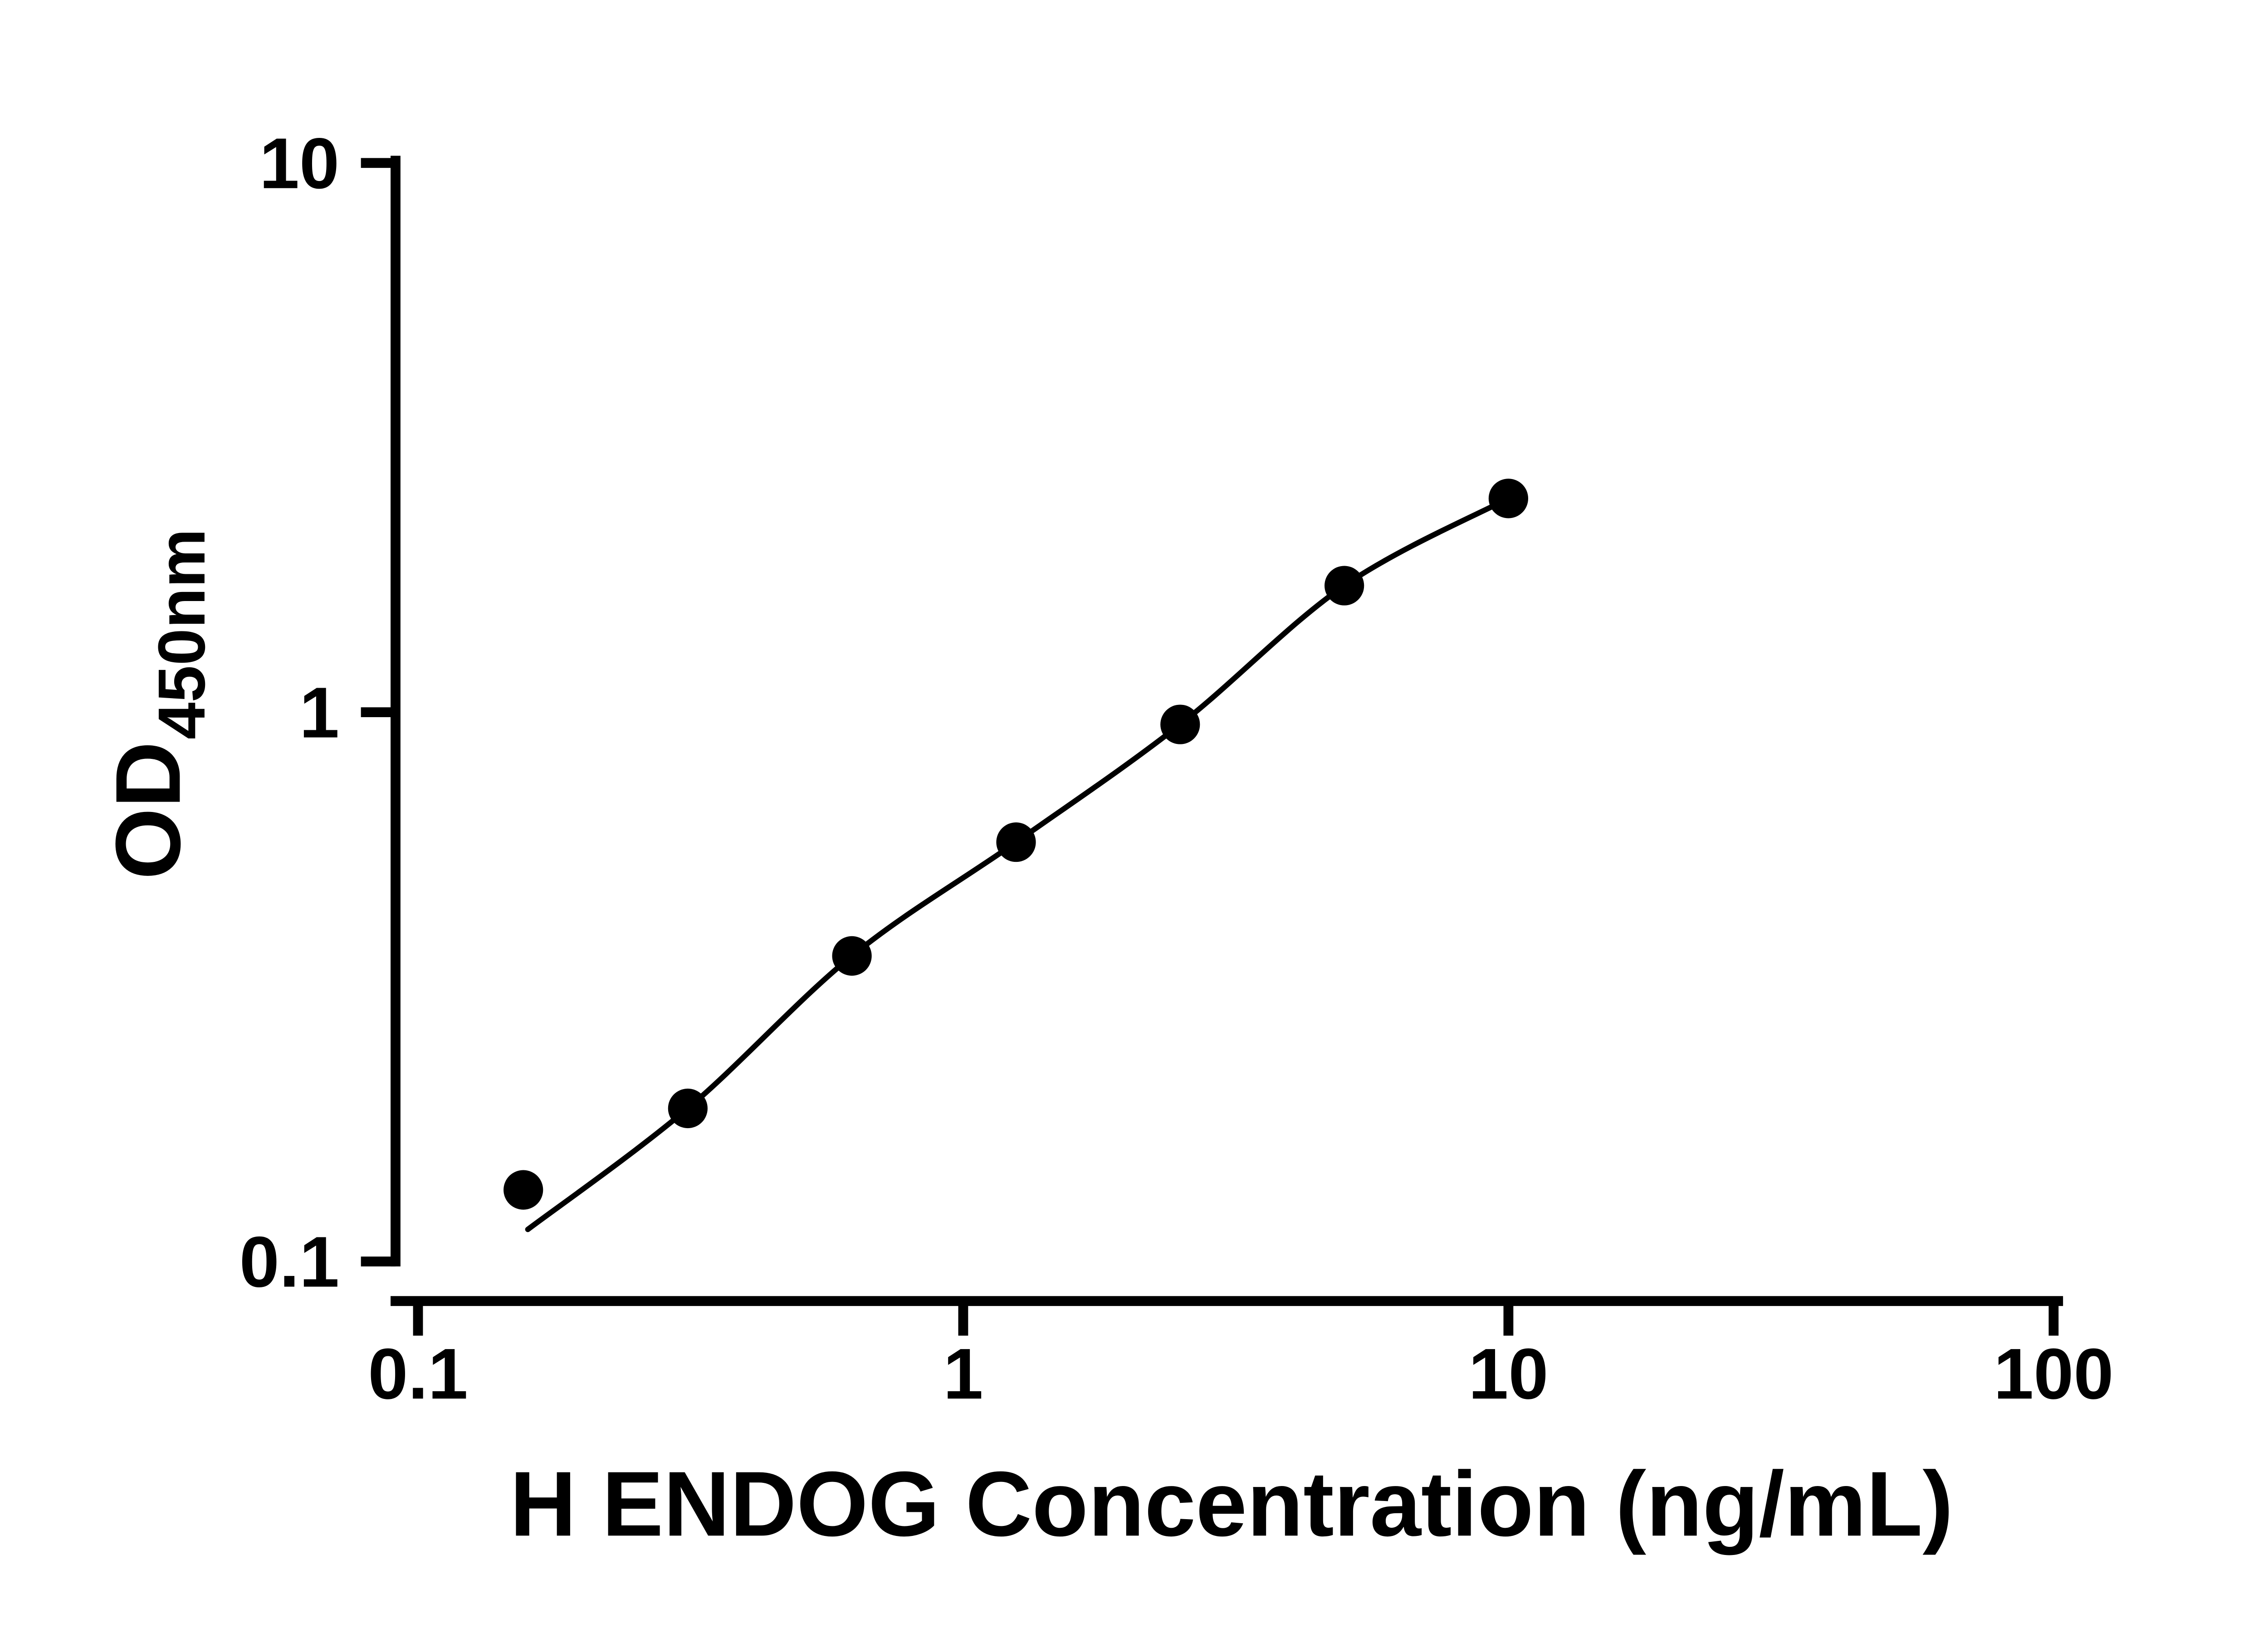 This screenshot has width=2268, height=1633. I want to click on y-tick-label: 0.1, so click(290, 1261).